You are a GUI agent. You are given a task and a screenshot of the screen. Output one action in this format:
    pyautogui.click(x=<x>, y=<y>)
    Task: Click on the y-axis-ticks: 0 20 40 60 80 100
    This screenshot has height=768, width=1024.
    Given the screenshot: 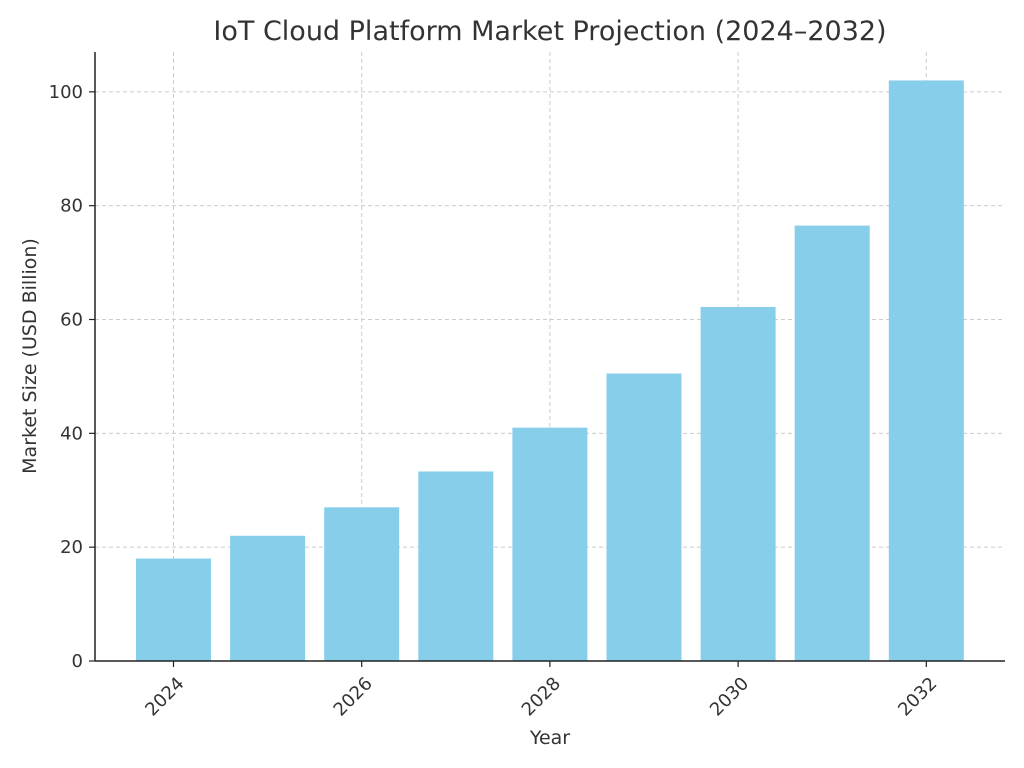 What is the action you would take?
    pyautogui.click(x=72, y=377)
    